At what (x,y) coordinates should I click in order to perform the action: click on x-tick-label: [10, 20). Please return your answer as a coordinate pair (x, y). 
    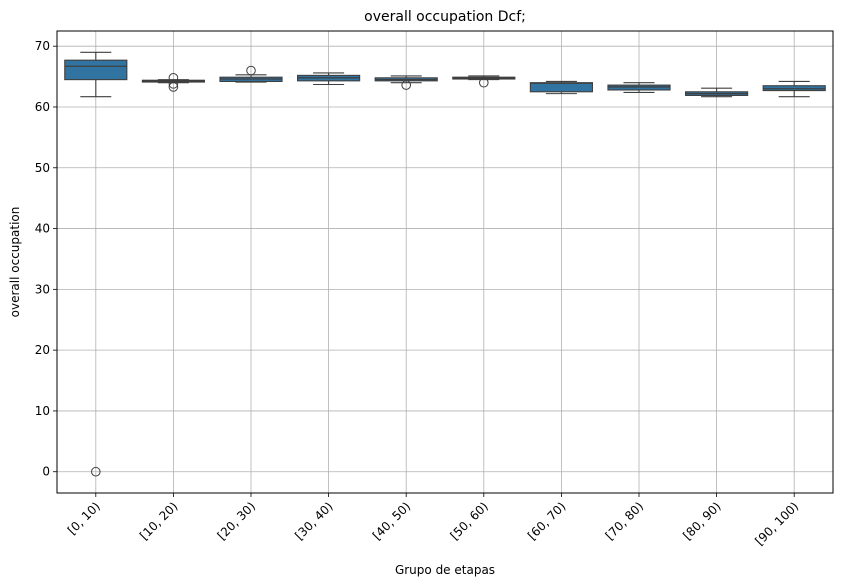
    Looking at the image, I should click on (159, 521).